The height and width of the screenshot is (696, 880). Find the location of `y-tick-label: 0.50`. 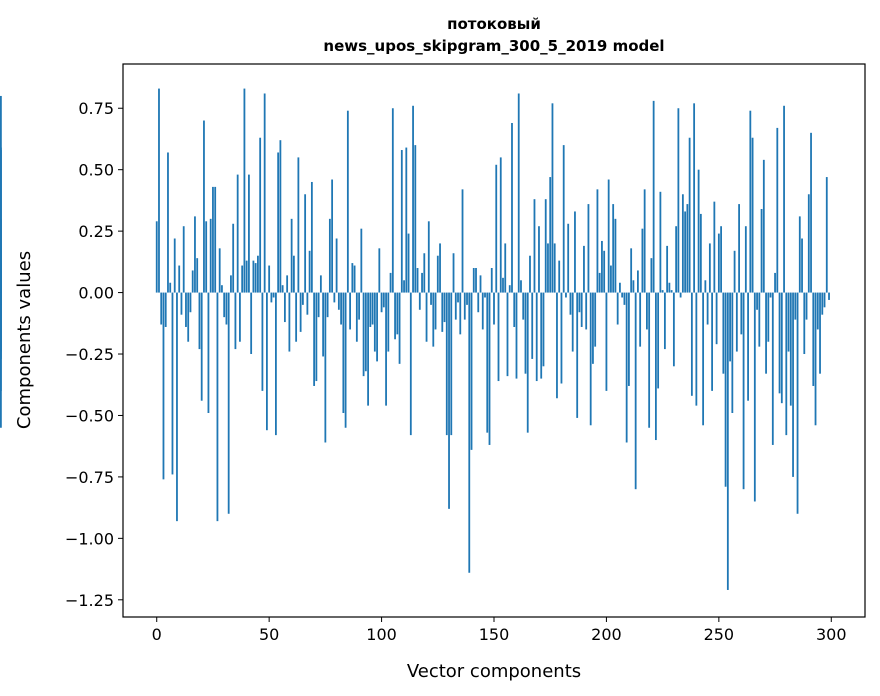

y-tick-label: 0.50 is located at coordinates (96, 170).